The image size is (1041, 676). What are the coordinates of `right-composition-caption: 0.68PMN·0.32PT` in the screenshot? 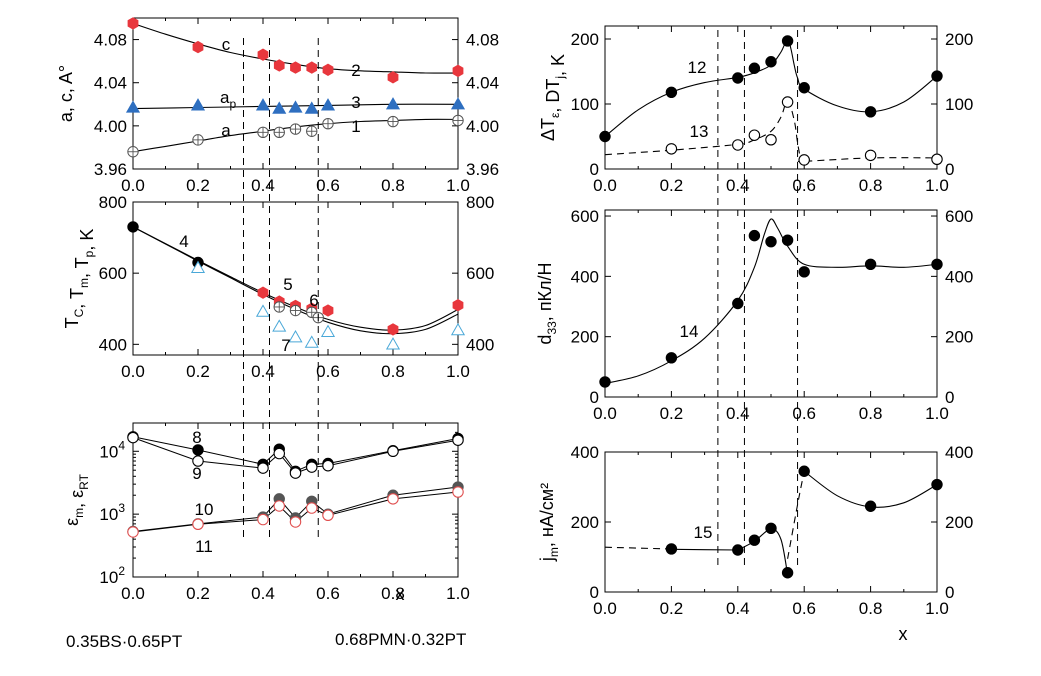 It's located at (401, 639).